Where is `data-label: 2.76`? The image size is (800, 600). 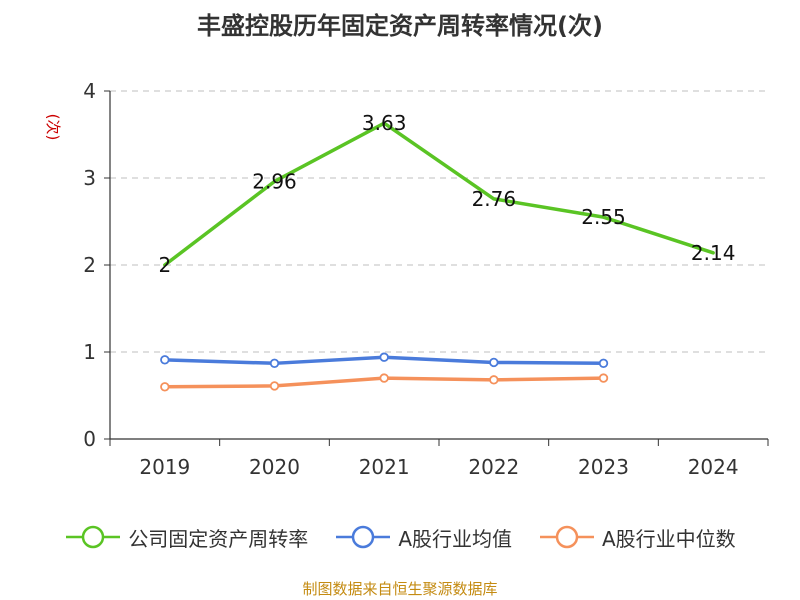 data-label: 2.76 is located at coordinates (494, 199).